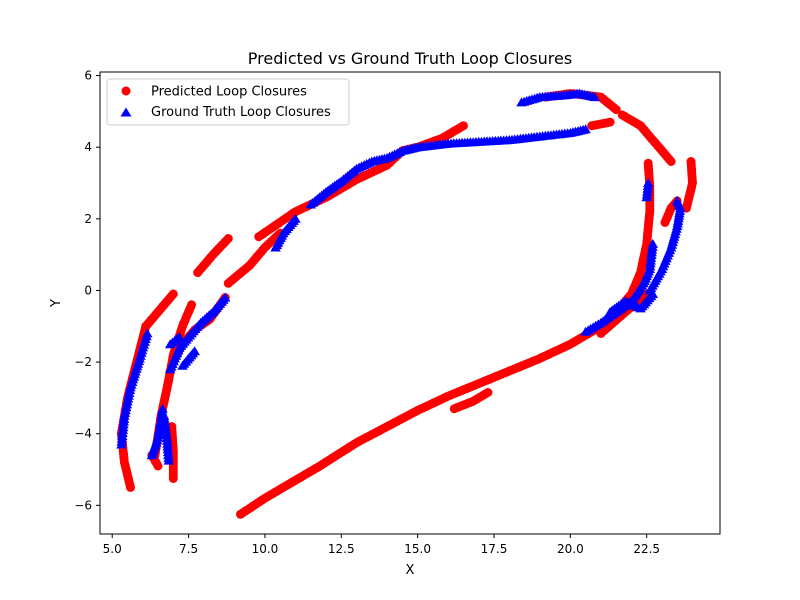 The height and width of the screenshot is (600, 800). What do you see at coordinates (56, 303) in the screenshot?
I see `y-axis-label: Y` at bounding box center [56, 303].